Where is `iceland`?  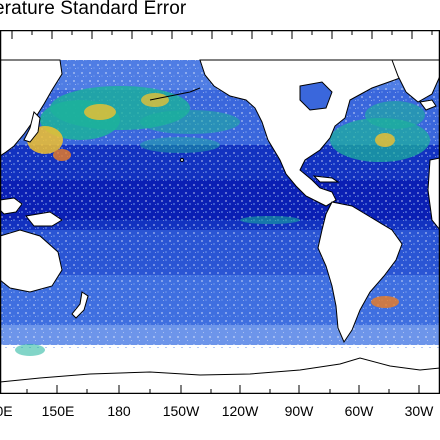
iceland is located at coordinates (428, 105).